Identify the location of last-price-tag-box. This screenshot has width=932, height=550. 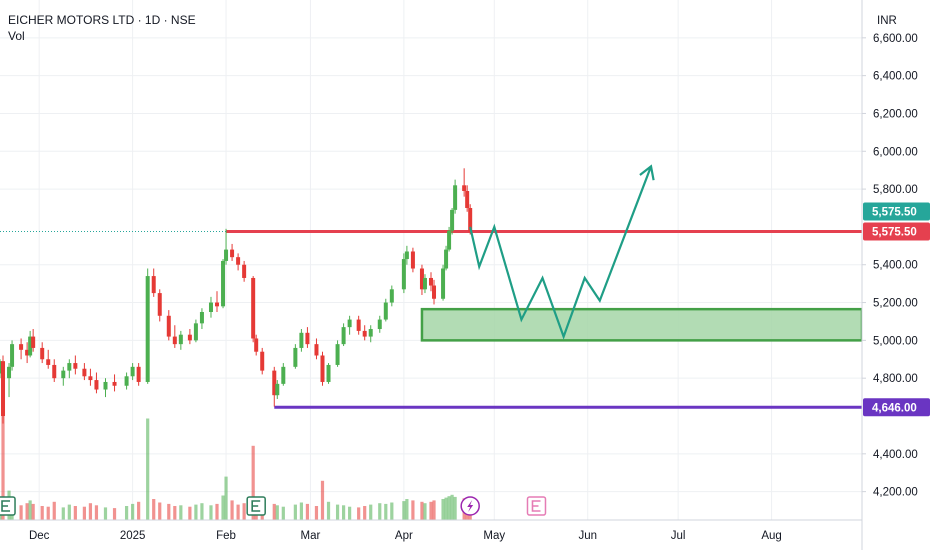
(896, 211).